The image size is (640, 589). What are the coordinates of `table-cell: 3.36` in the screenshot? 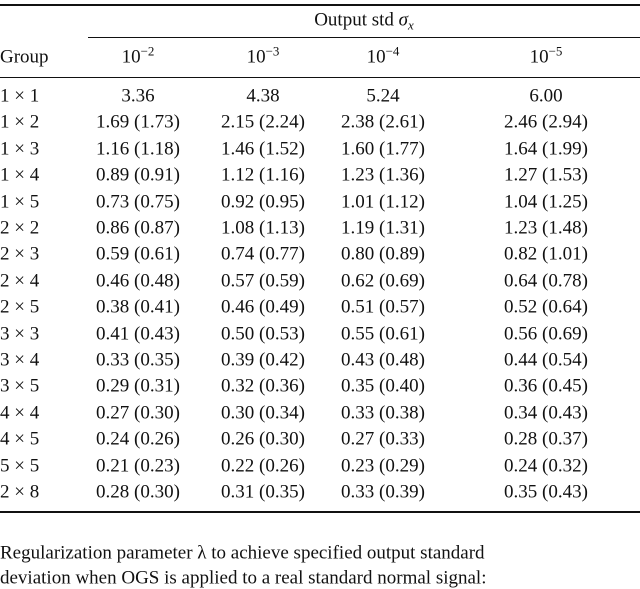 It's located at (138, 96).